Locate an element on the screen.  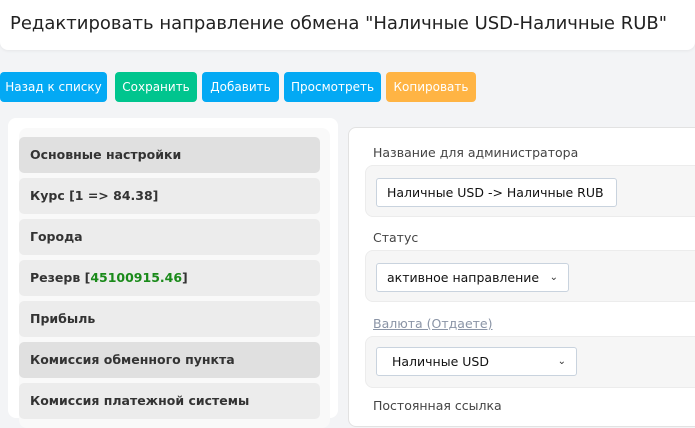
status-select: активное направление ⌄ is located at coordinates (472, 277).